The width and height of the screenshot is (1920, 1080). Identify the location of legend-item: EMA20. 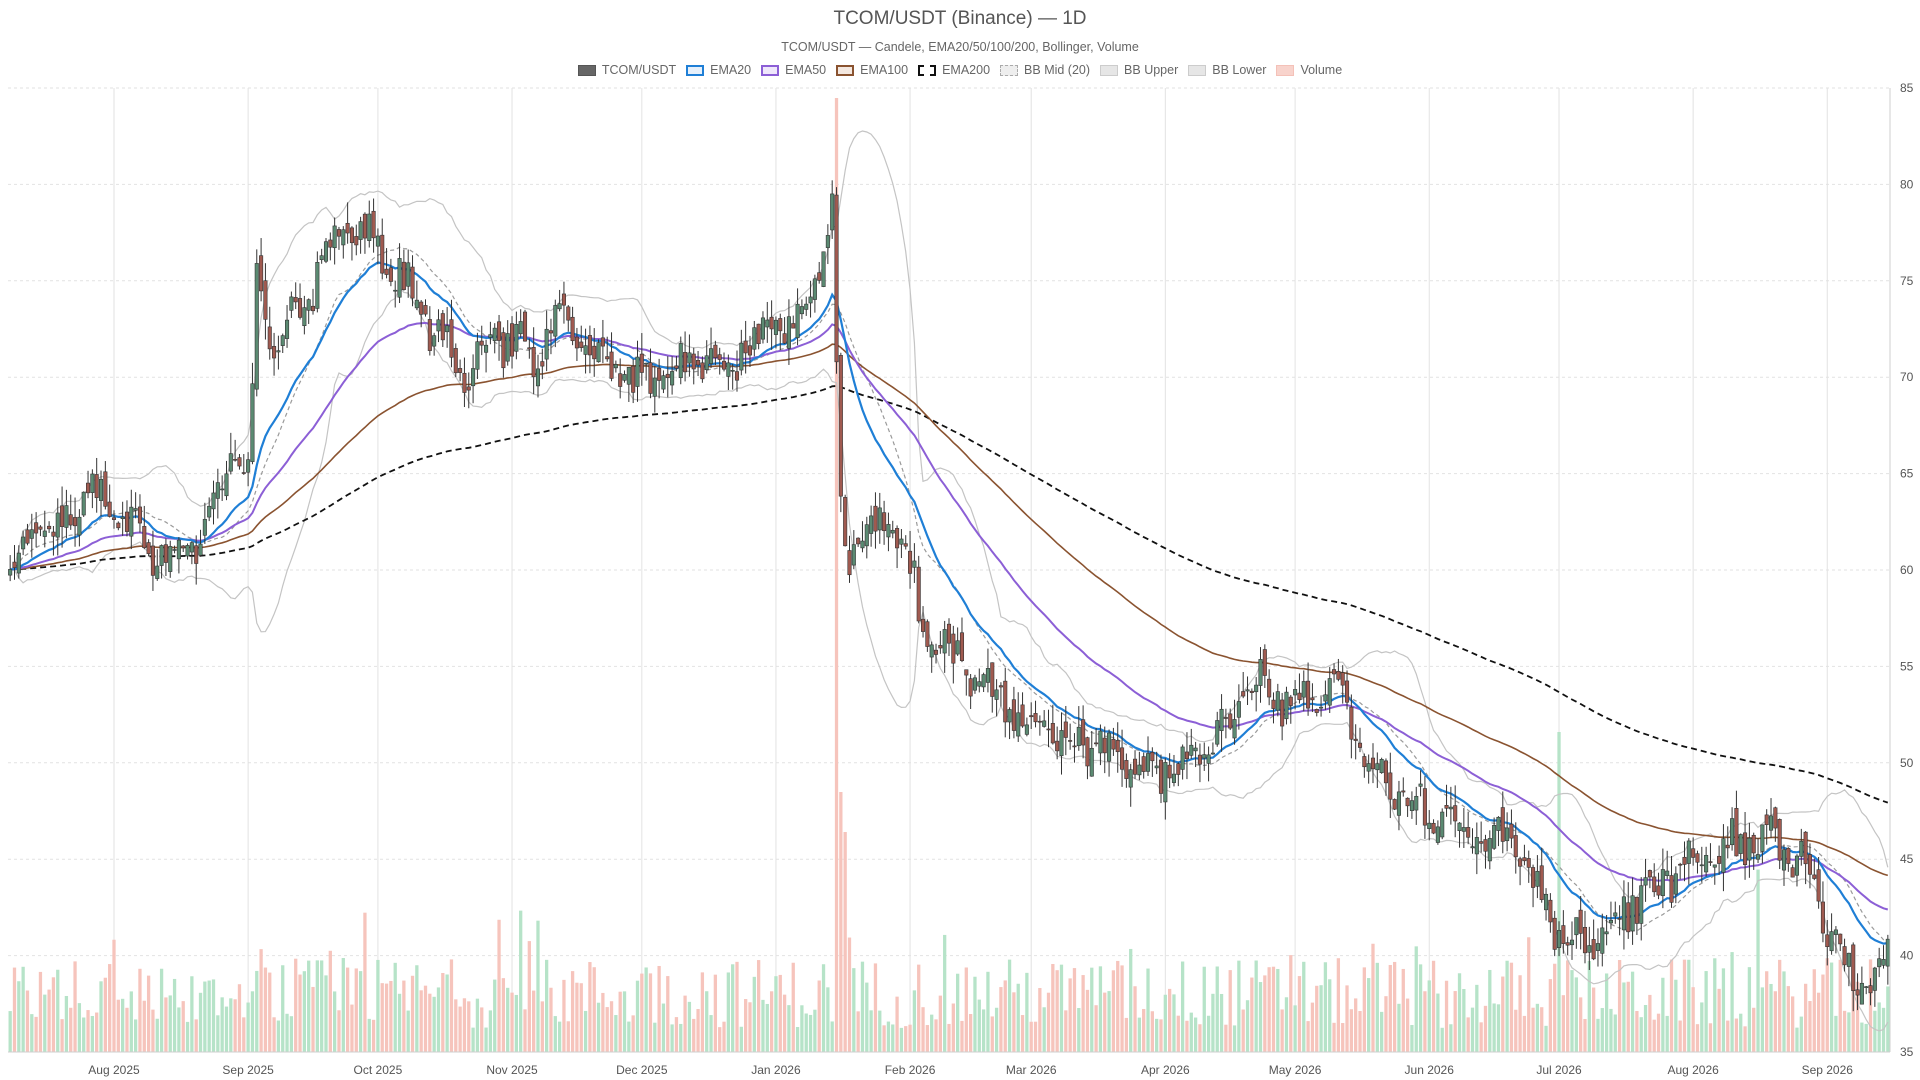
(718, 70).